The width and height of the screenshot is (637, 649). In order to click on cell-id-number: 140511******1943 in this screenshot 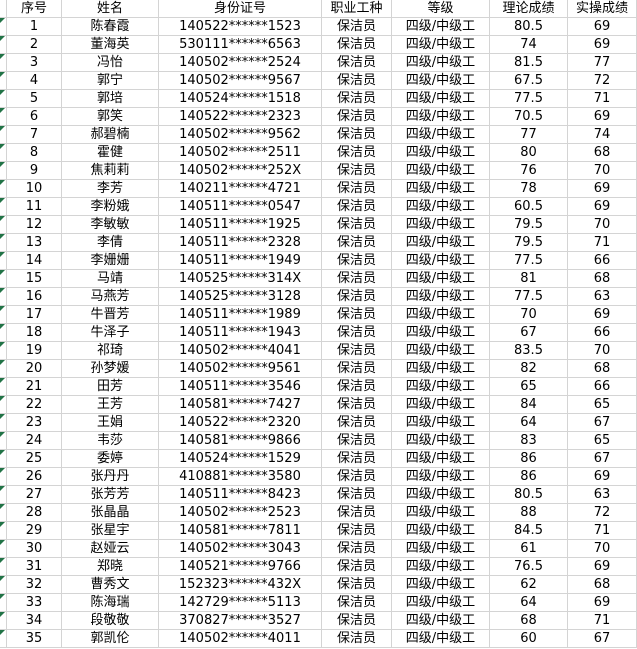, I will do `click(240, 333)`.